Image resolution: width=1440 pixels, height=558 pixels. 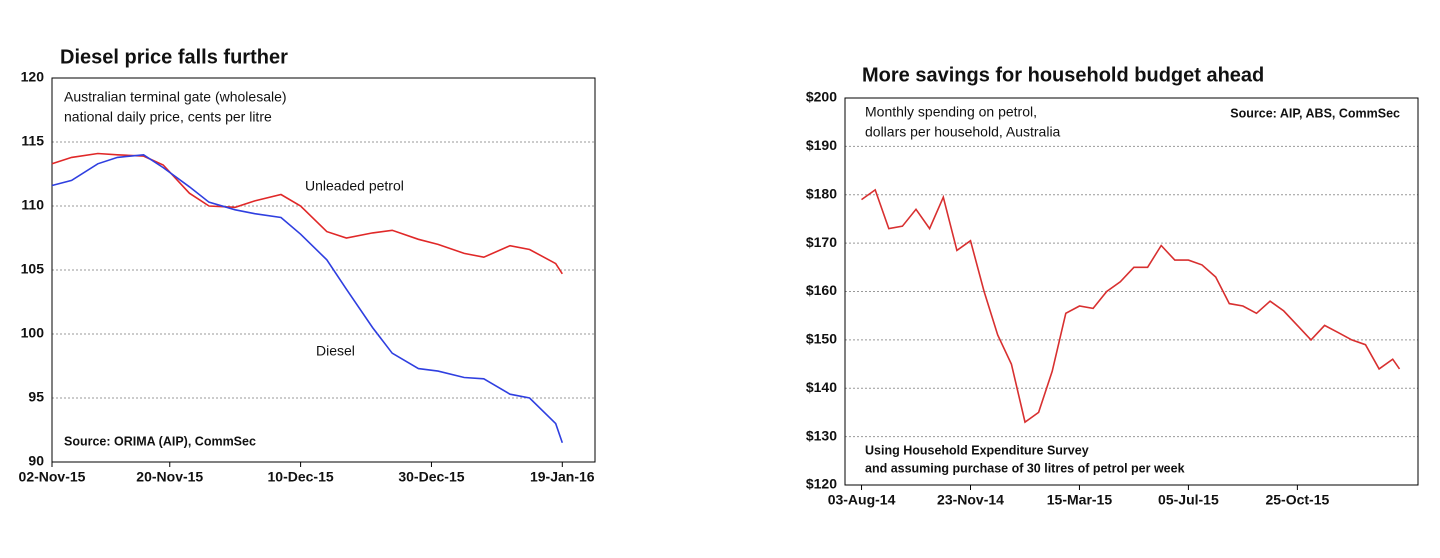 What do you see at coordinates (821, 435) in the screenshot?
I see `y-tick-label: $130` at bounding box center [821, 435].